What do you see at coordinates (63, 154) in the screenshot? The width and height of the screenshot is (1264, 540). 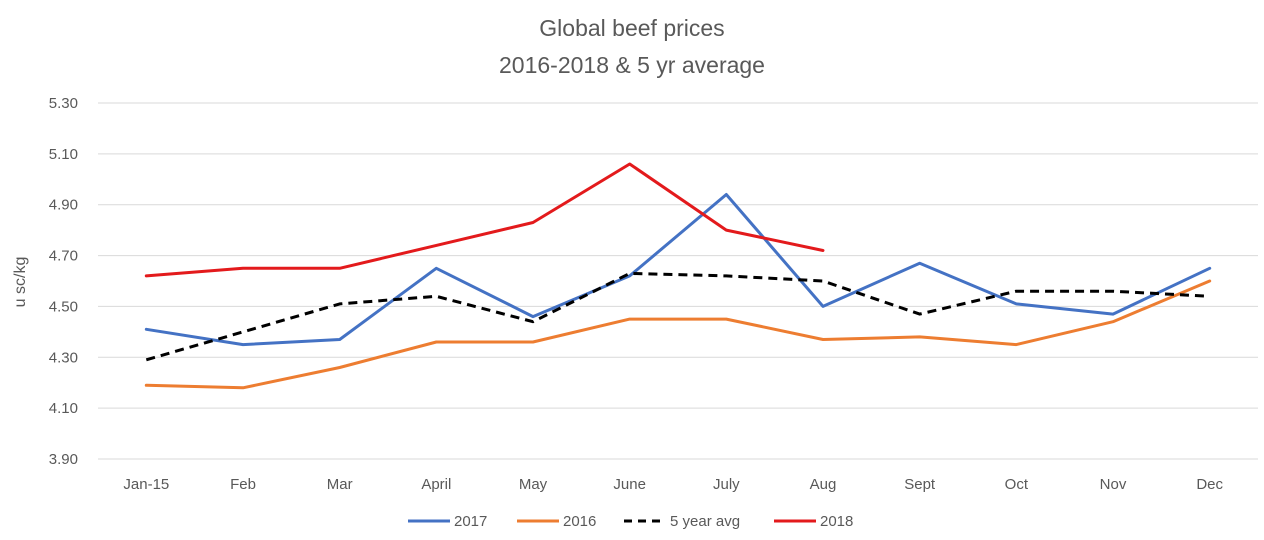 I see `y-tick-label: 5.10` at bounding box center [63, 154].